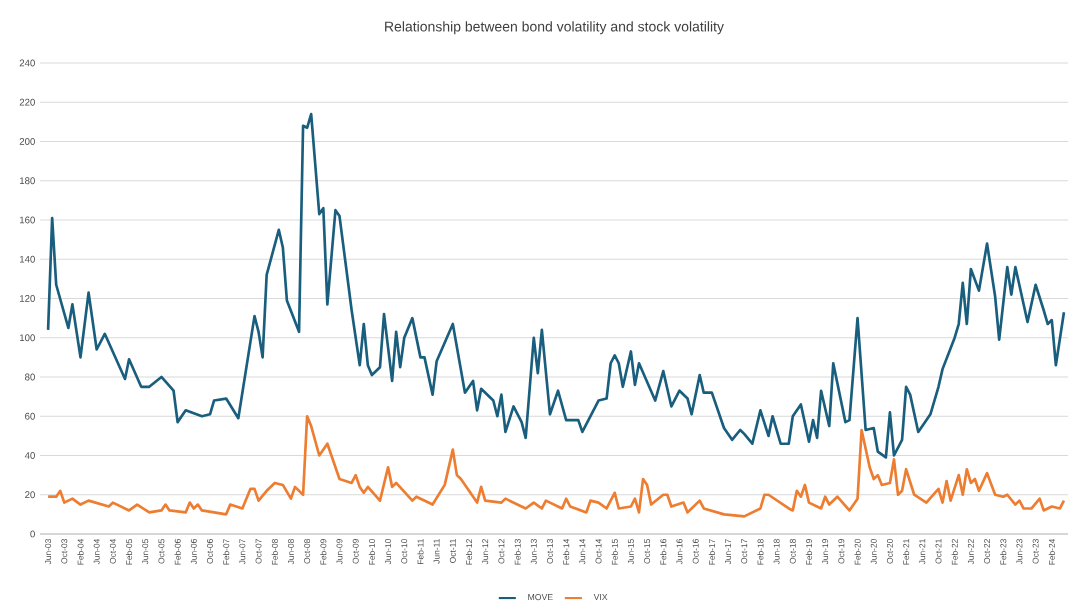 The height and width of the screenshot is (611, 1083). Describe the element at coordinates (96, 551) in the screenshot. I see `x-tick-label: Jun-04` at that location.